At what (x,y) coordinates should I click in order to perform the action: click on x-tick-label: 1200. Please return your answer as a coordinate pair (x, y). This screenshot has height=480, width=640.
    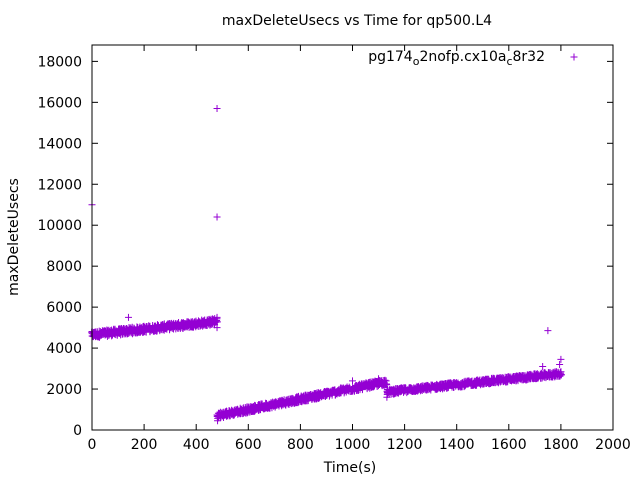
    Looking at the image, I should click on (405, 445).